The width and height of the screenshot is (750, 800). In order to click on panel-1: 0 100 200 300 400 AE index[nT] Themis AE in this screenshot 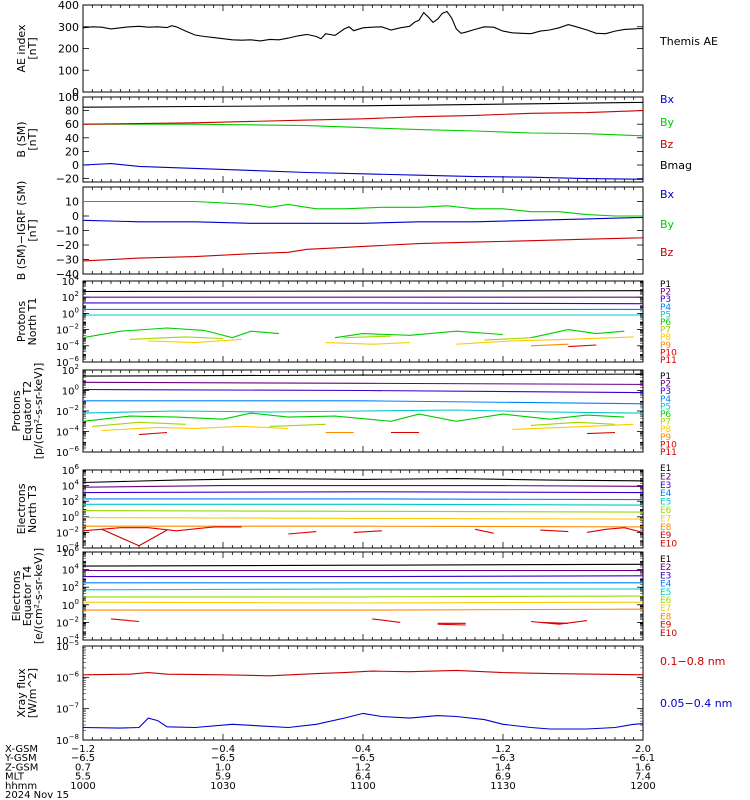, I will do `click(366, 49)`.